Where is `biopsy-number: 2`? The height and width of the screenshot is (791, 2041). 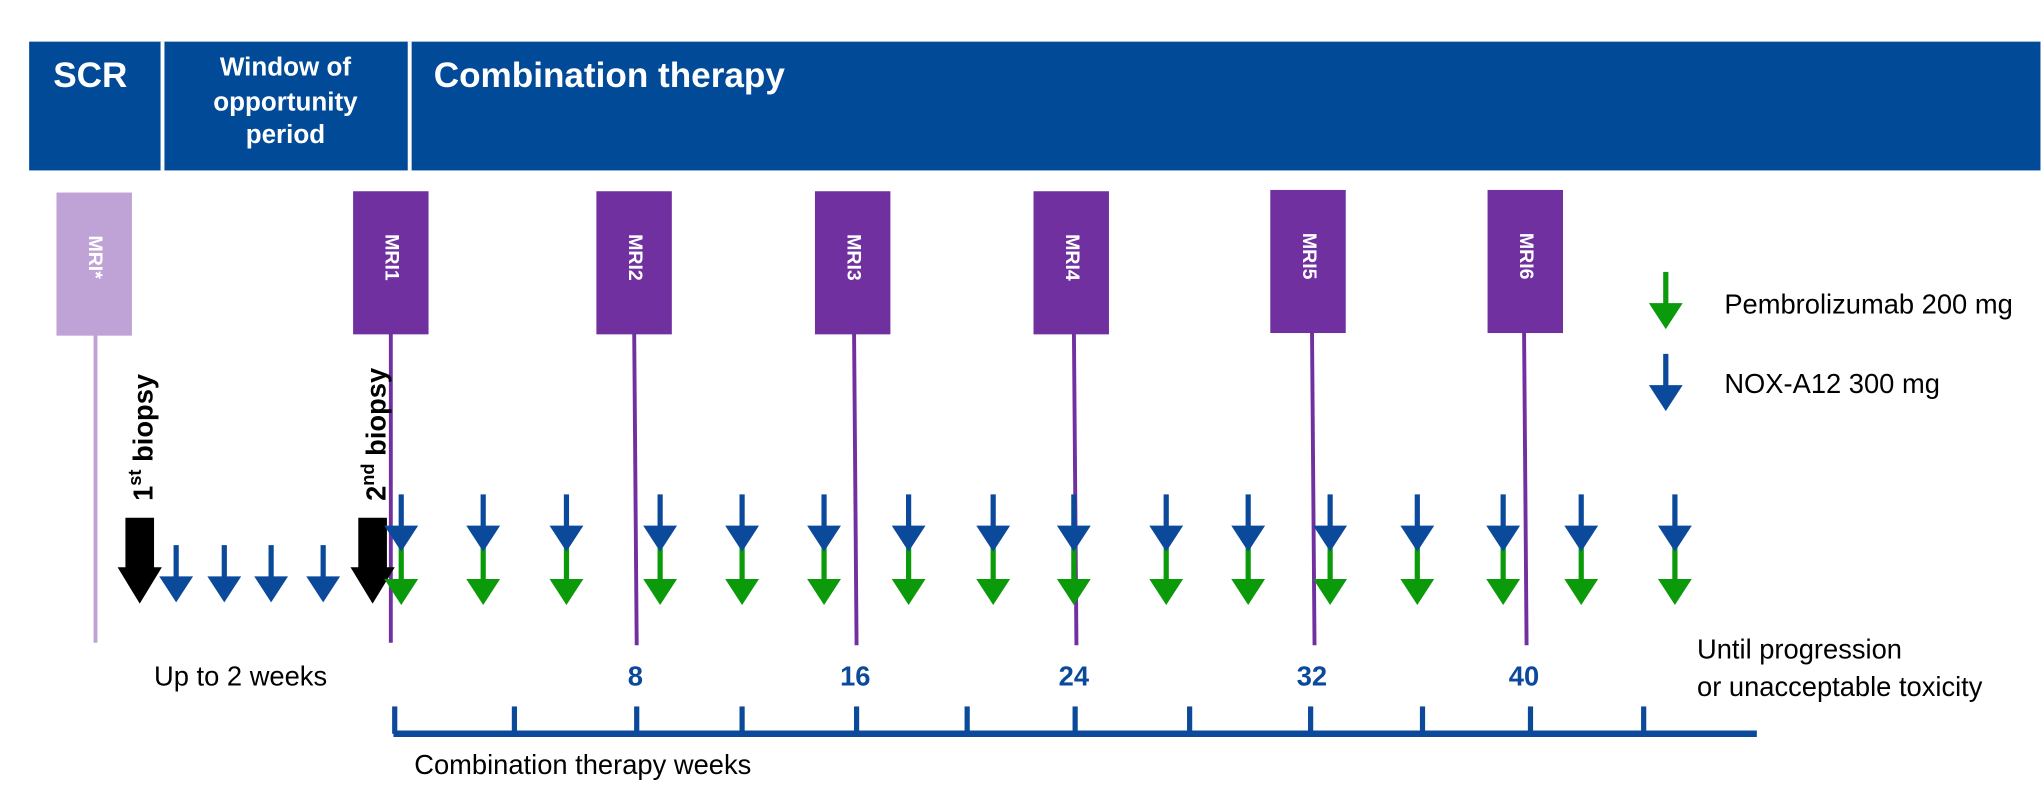
biopsy-number: 2 is located at coordinates (376, 493).